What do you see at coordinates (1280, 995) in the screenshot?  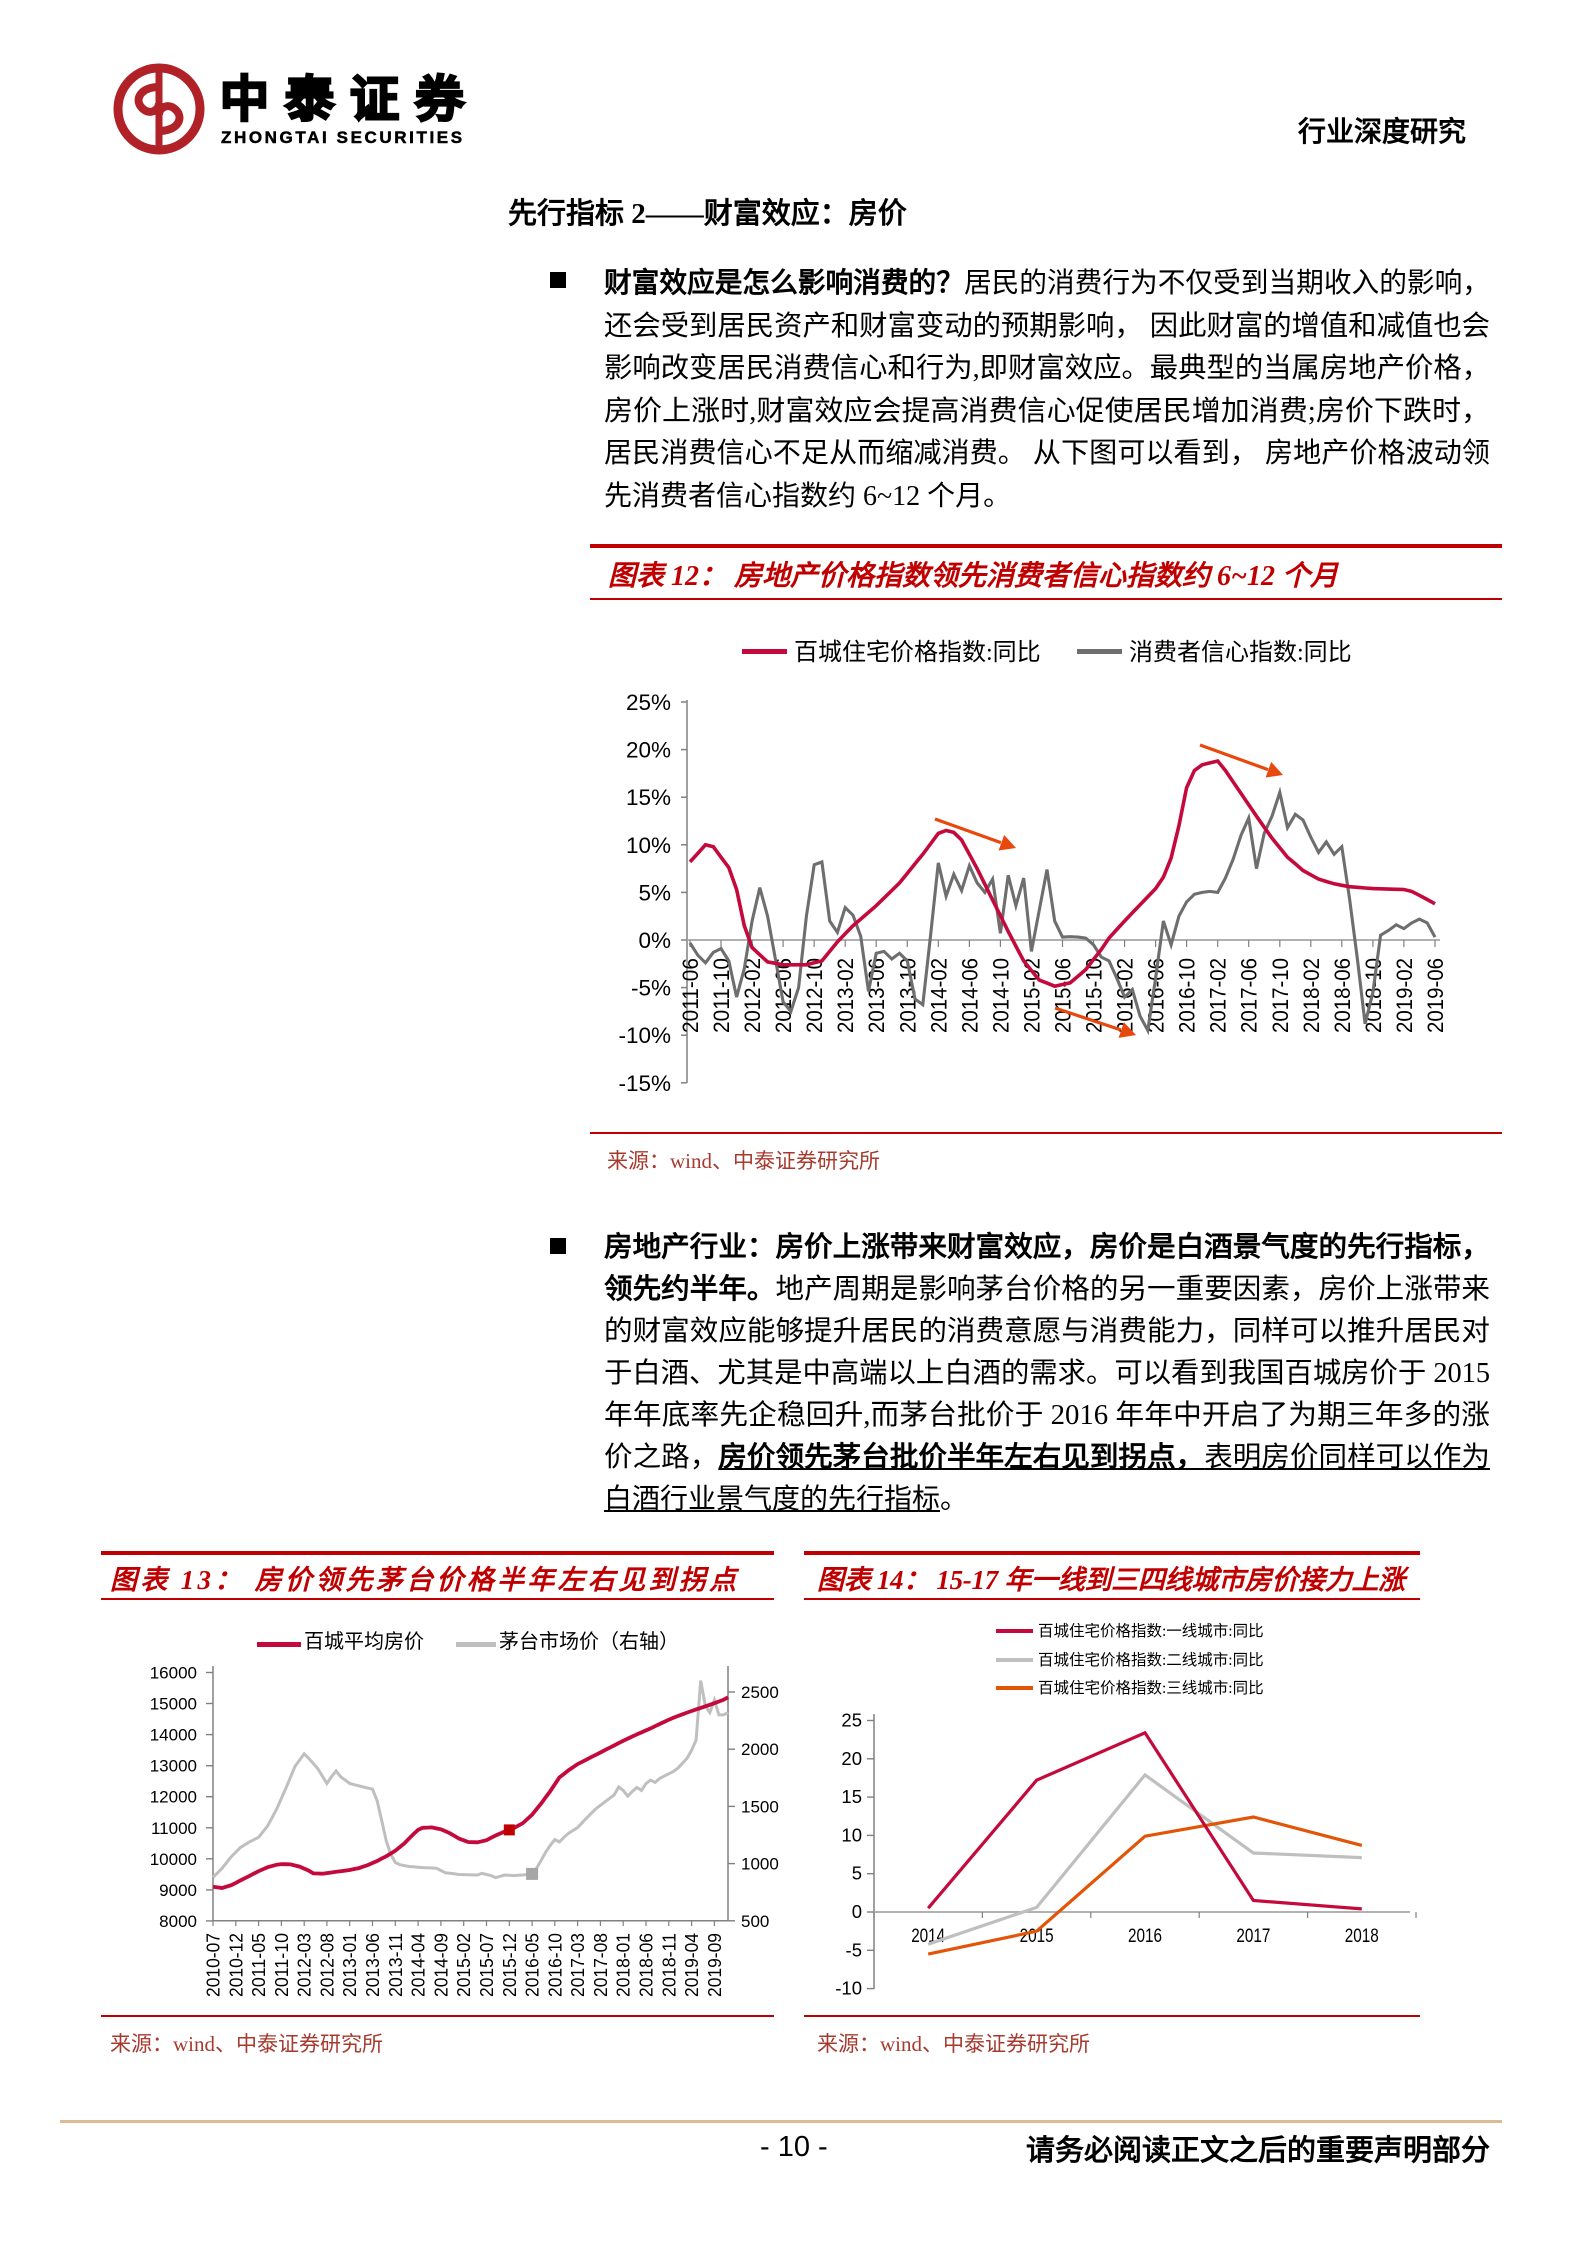 I see `svg-text: 2017-10` at bounding box center [1280, 995].